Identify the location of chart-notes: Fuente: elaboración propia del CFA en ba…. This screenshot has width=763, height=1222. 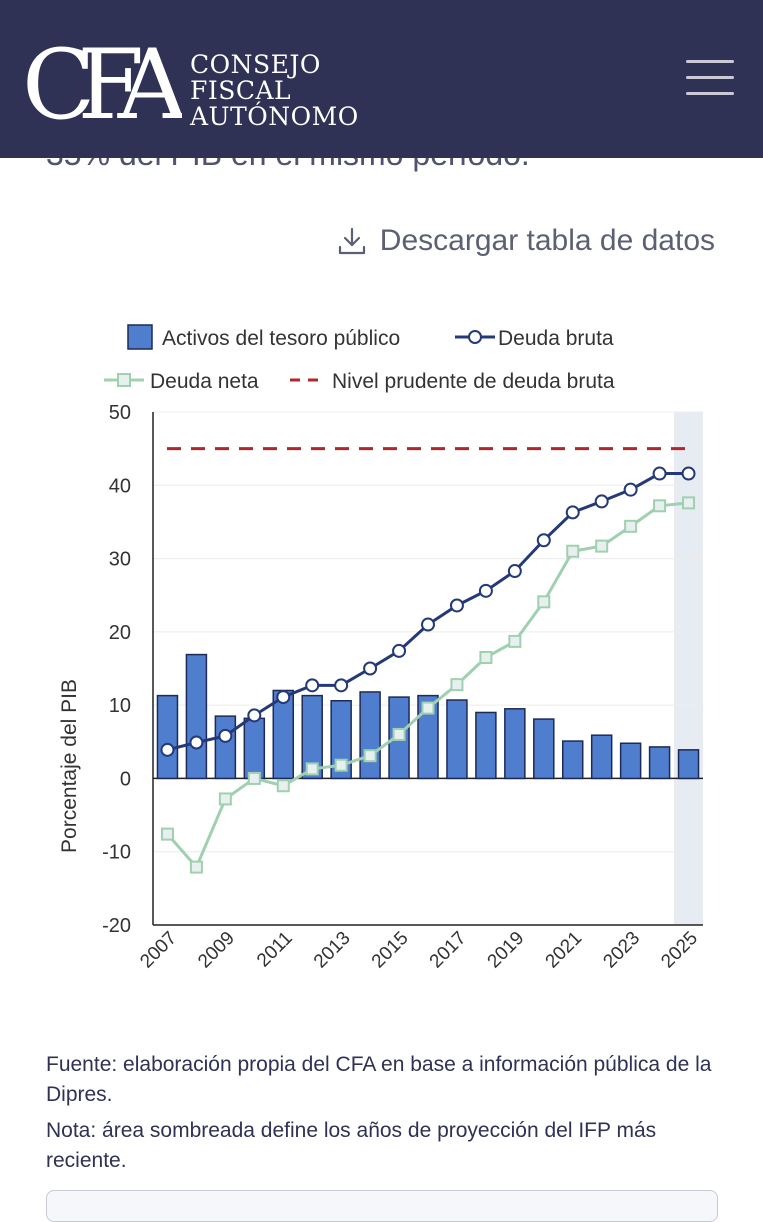
(386, 1116).